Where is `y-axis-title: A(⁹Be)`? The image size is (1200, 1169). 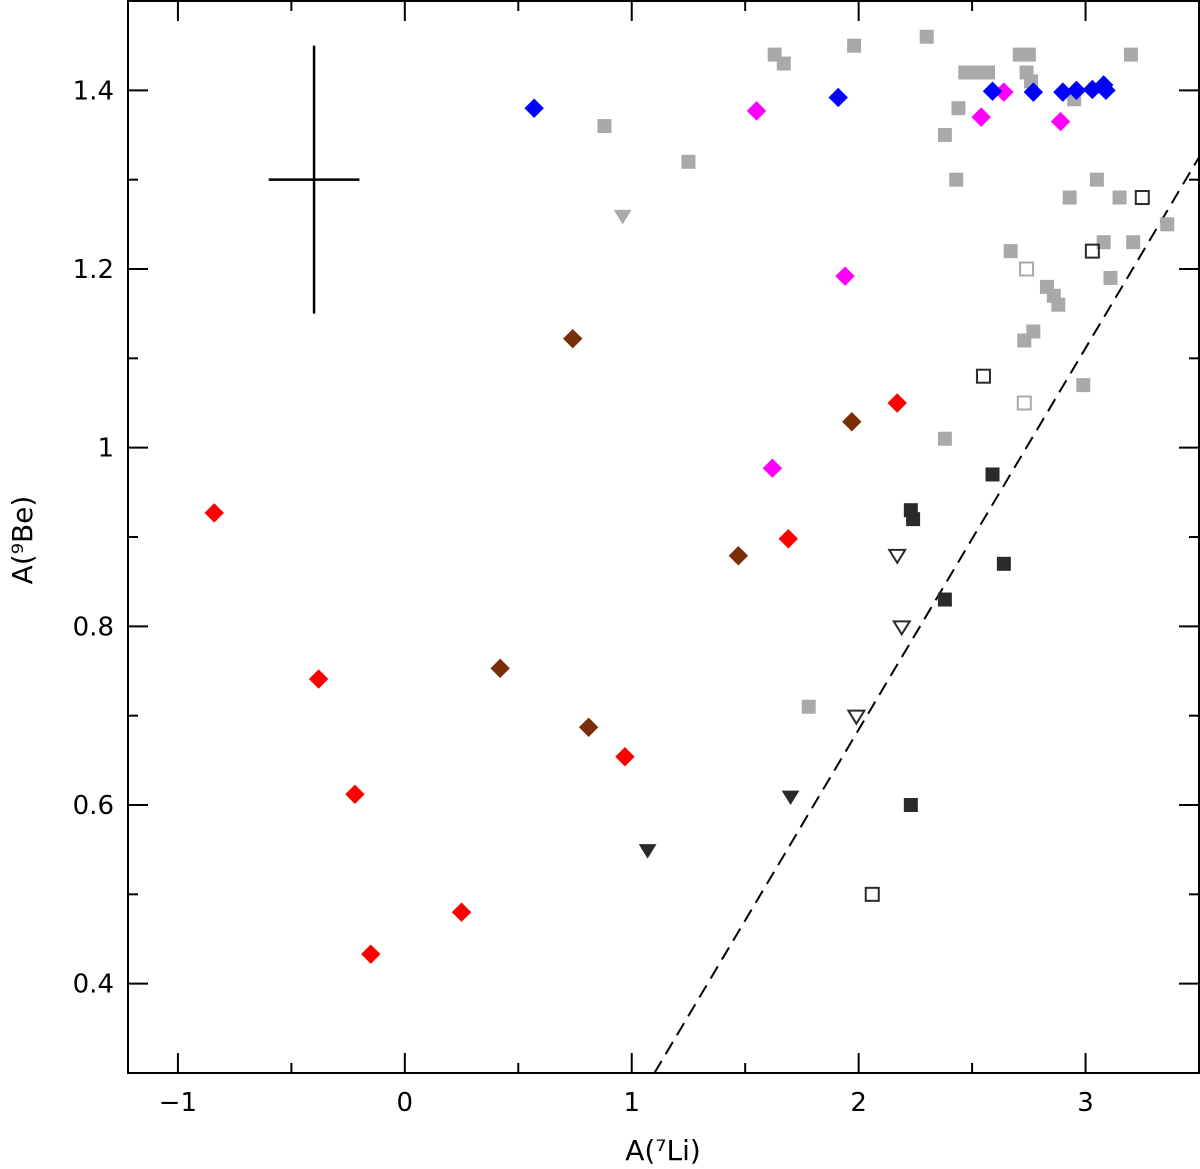 y-axis-title: A(⁹Be) is located at coordinates (22, 540).